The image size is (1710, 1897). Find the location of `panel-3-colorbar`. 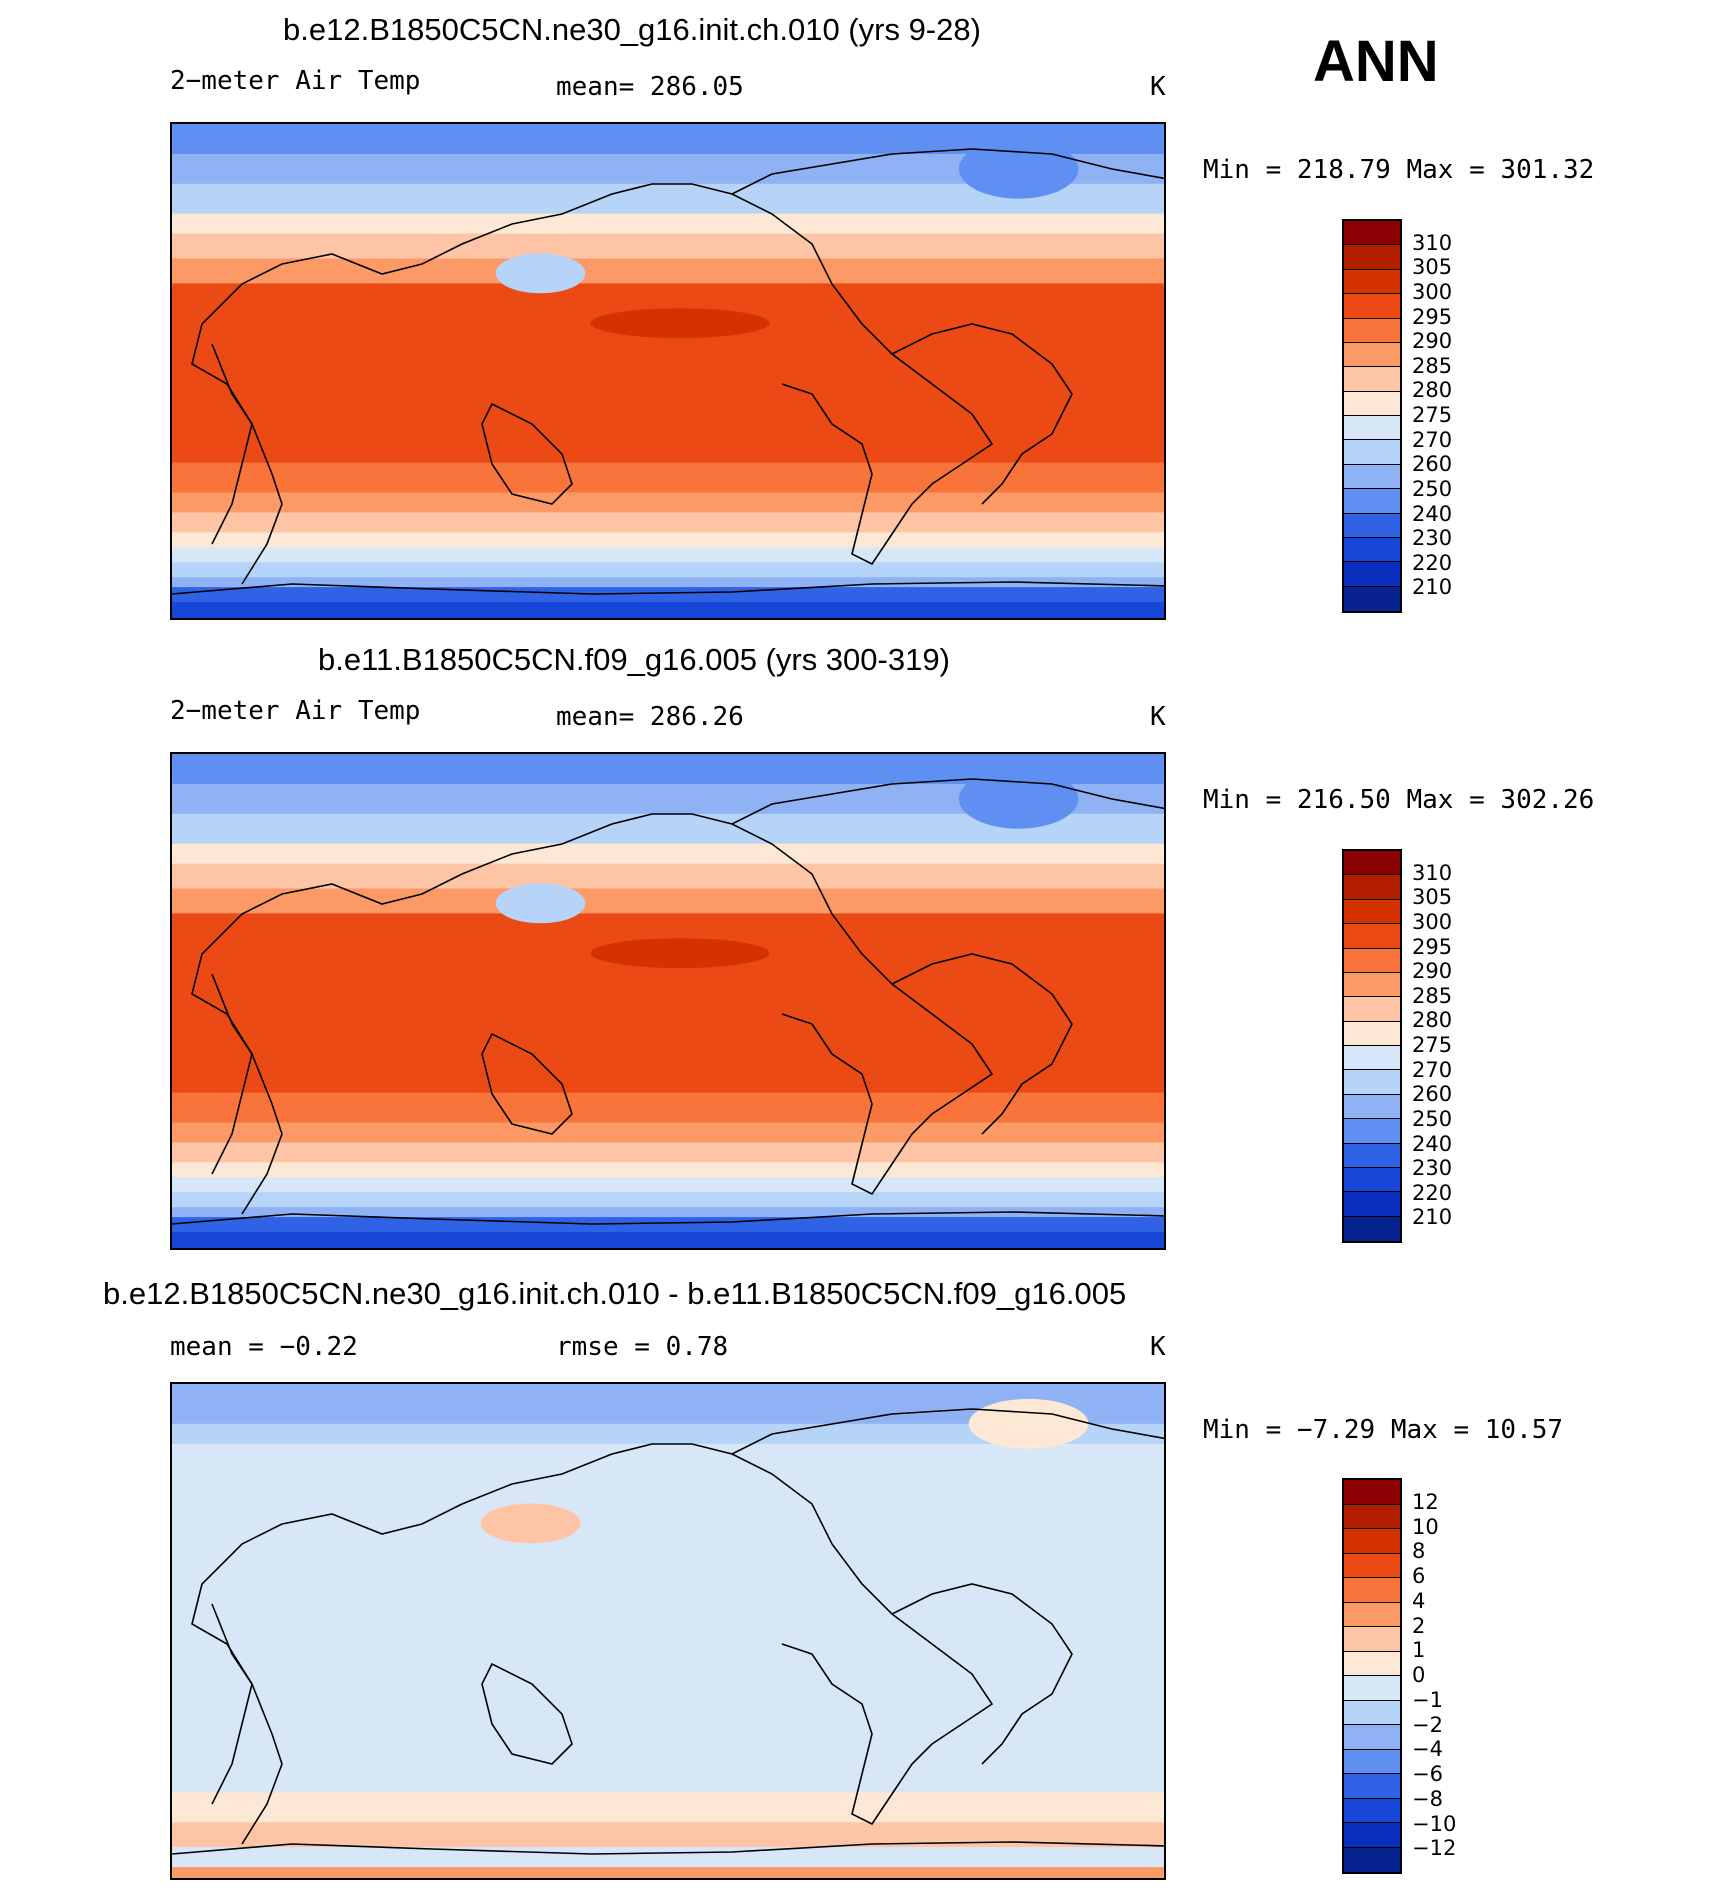

panel-3-colorbar is located at coordinates (1372, 1676).